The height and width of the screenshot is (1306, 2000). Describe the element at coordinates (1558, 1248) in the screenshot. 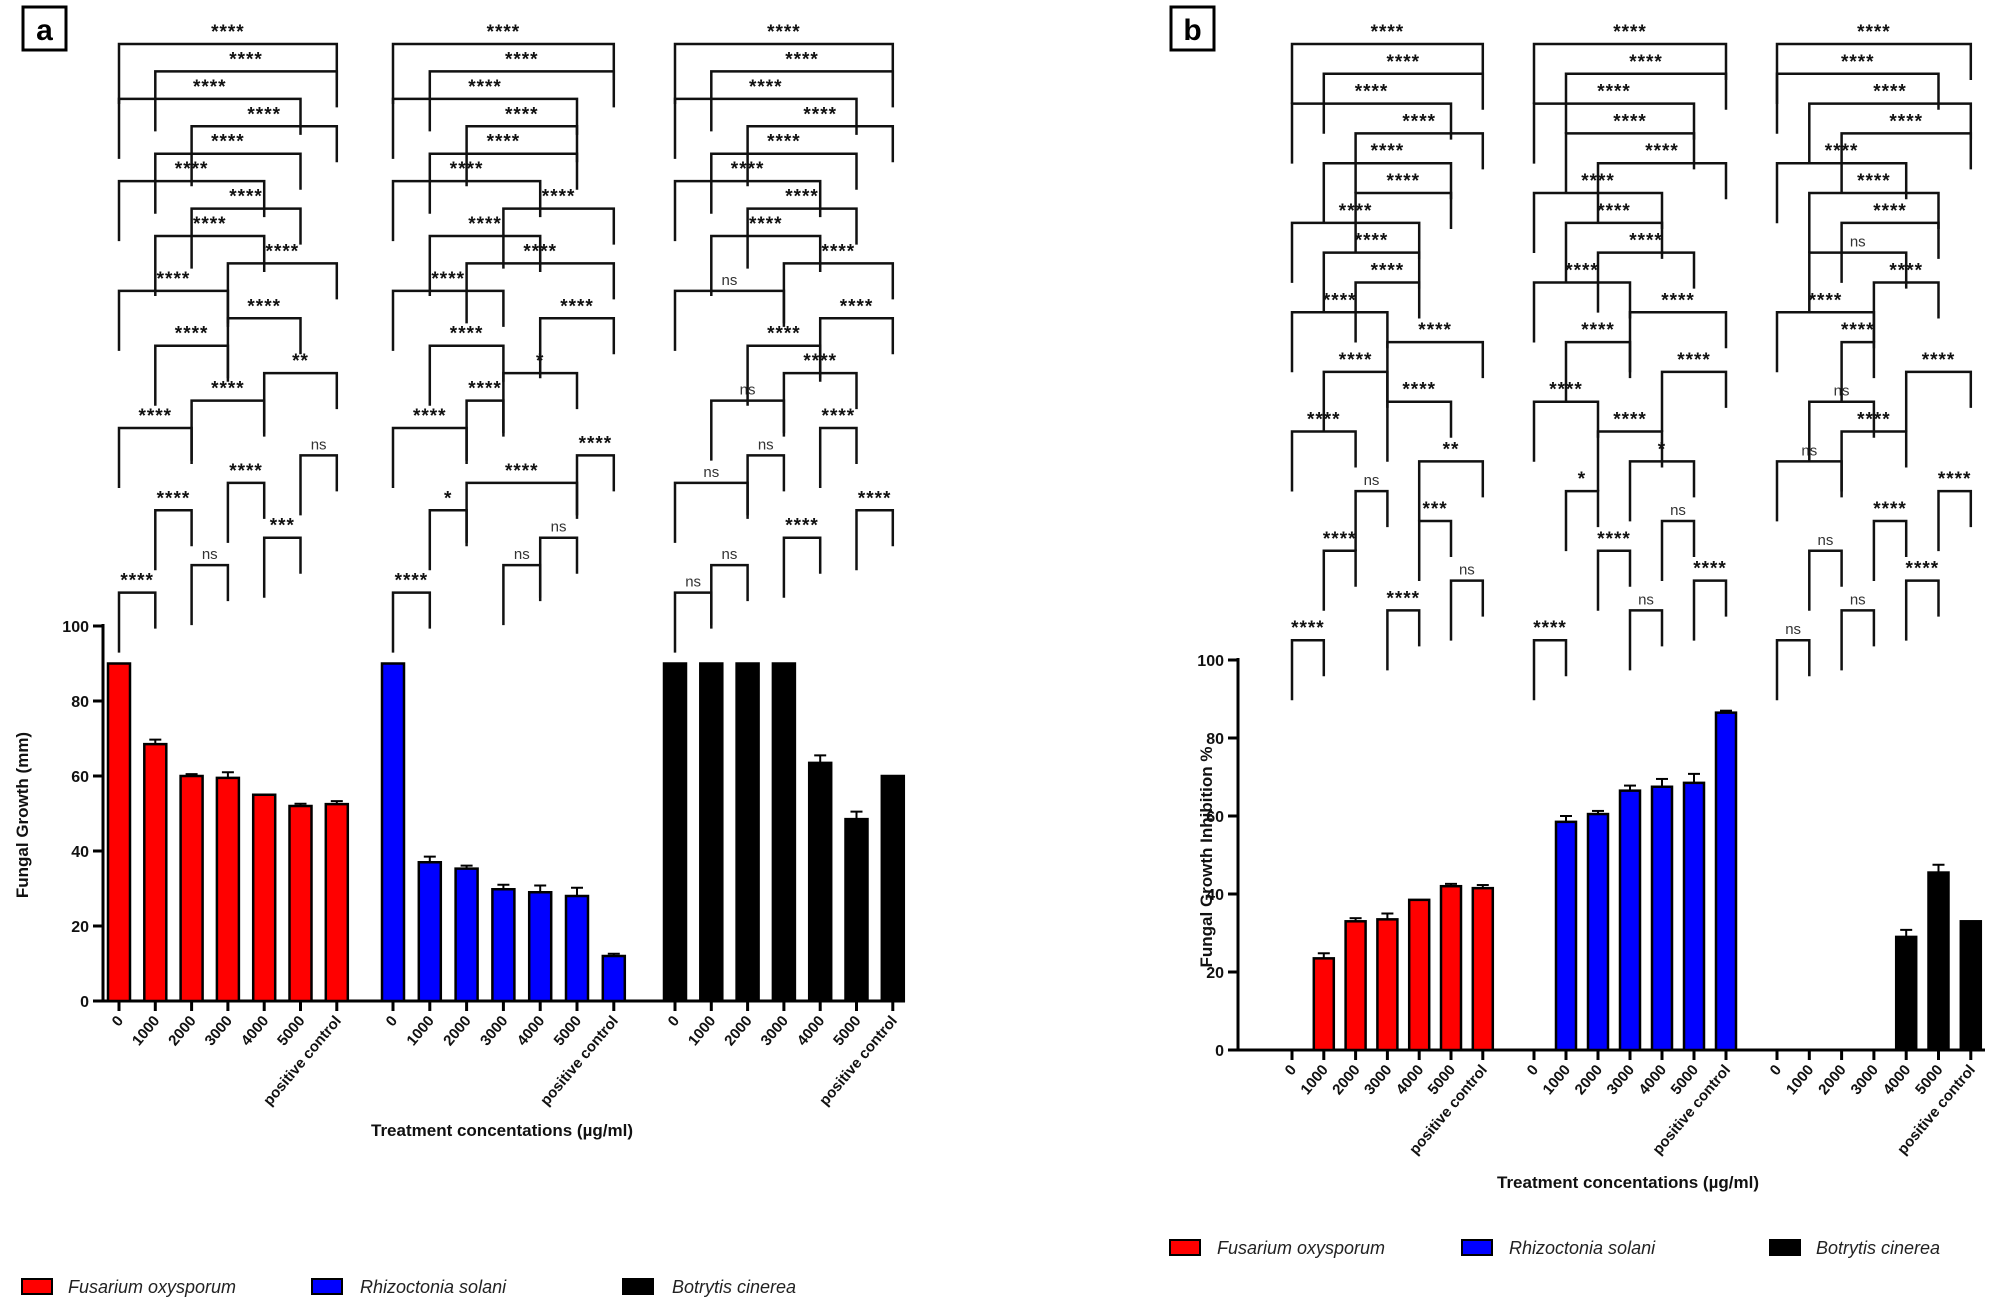

I see `legend-item-rhizoctonia: Rhizoctonia solani` at that location.